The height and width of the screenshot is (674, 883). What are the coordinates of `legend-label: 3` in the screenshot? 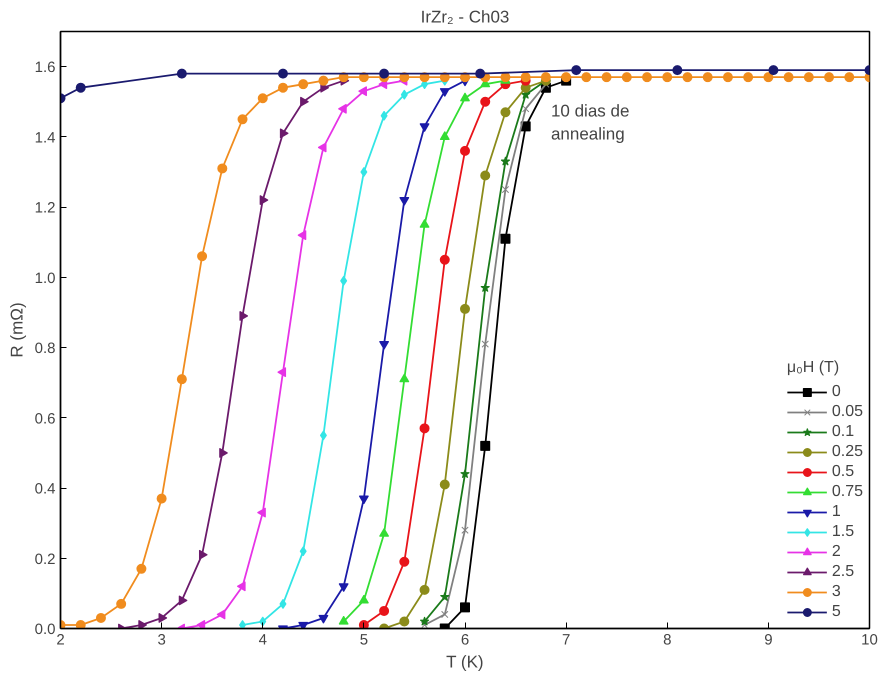 It's located at (837, 592).